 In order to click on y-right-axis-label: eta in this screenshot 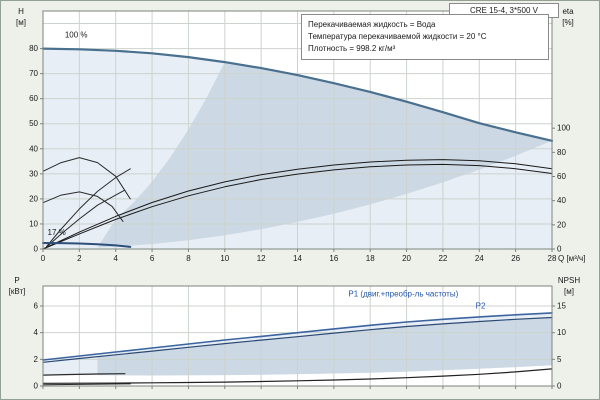, I will do `click(568, 11)`.